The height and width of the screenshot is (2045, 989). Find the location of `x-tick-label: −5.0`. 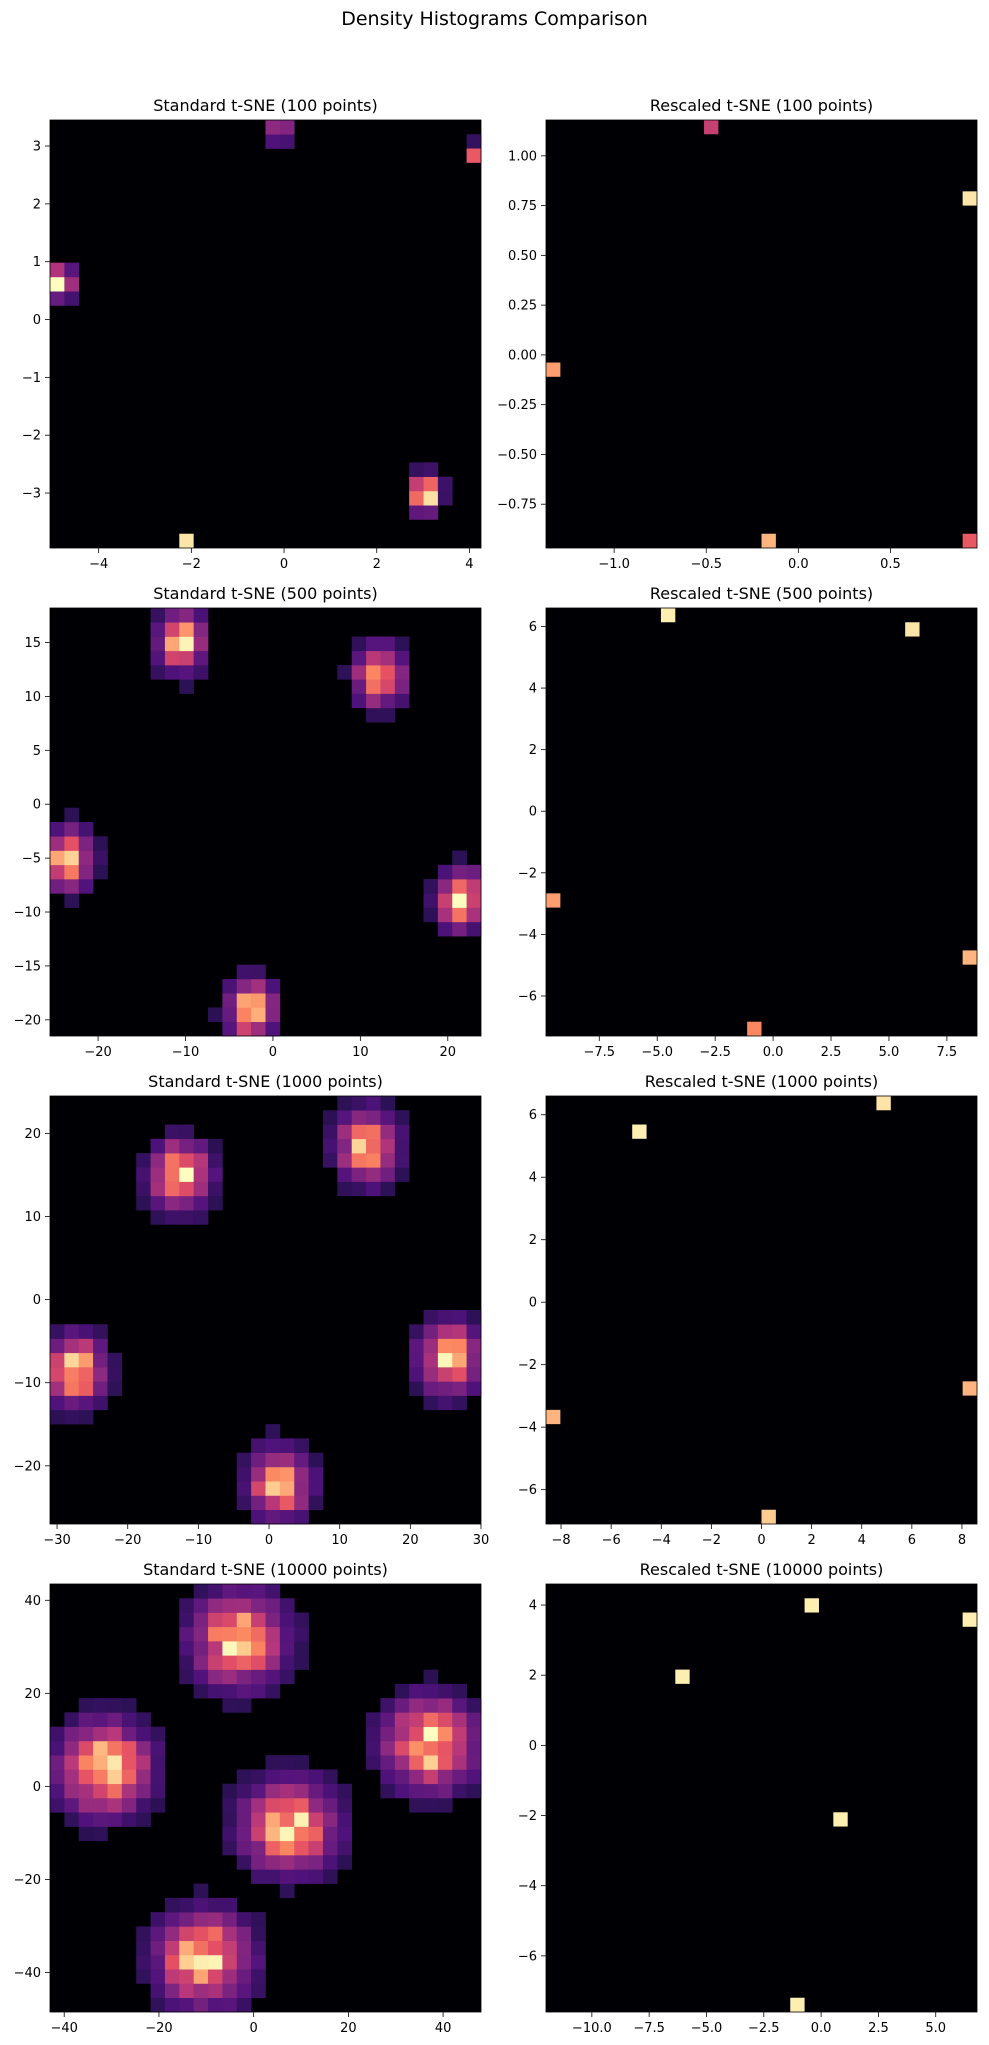

x-tick-label: −5.0 is located at coordinates (657, 1052).